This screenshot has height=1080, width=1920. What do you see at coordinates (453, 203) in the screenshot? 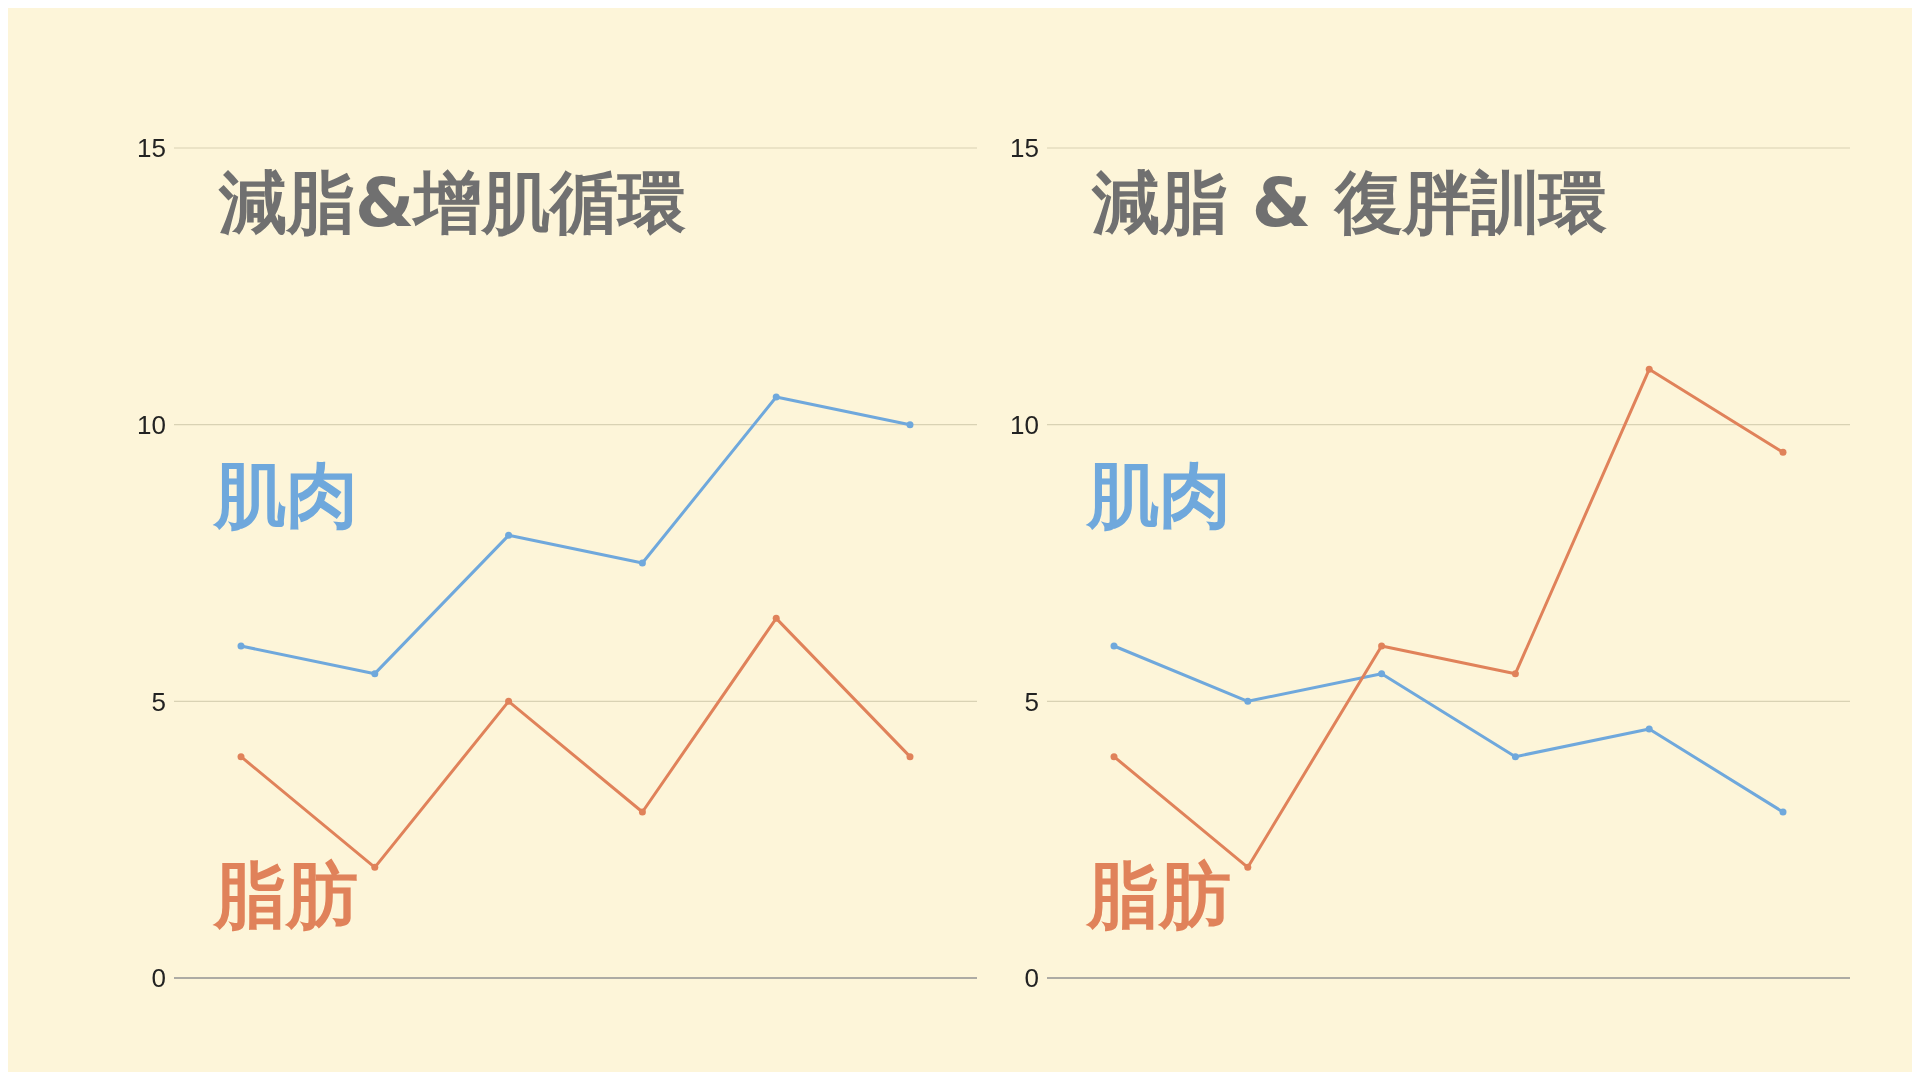
I see `chart-title: 減脂&增肌循環` at bounding box center [453, 203].